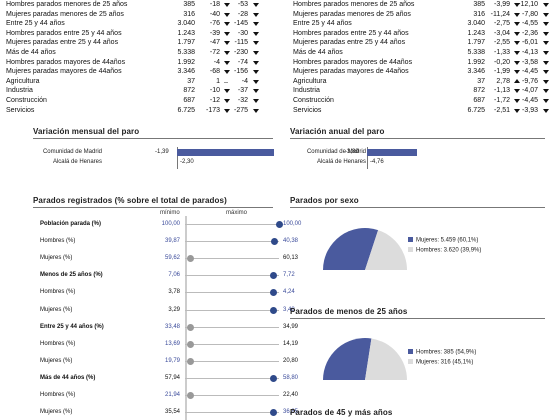 The image size is (560, 420). What do you see at coordinates (169, 379) in the screenshot?
I see `parados-row: Más de 44 años (%) 57,94 58,80` at bounding box center [169, 379].